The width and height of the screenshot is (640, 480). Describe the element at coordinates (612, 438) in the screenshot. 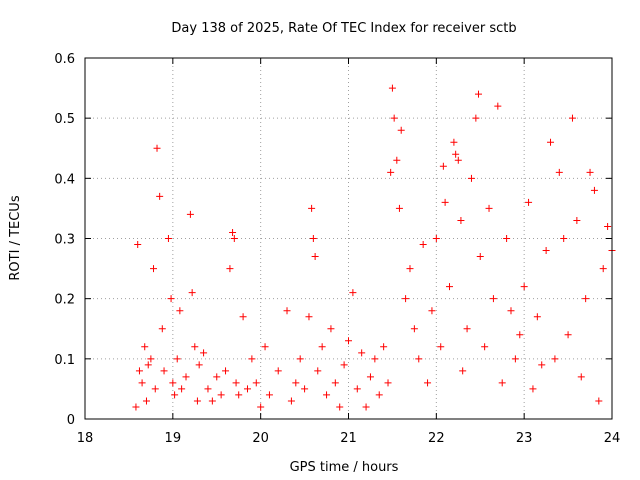

I see `x-tick-label: 24` at that location.